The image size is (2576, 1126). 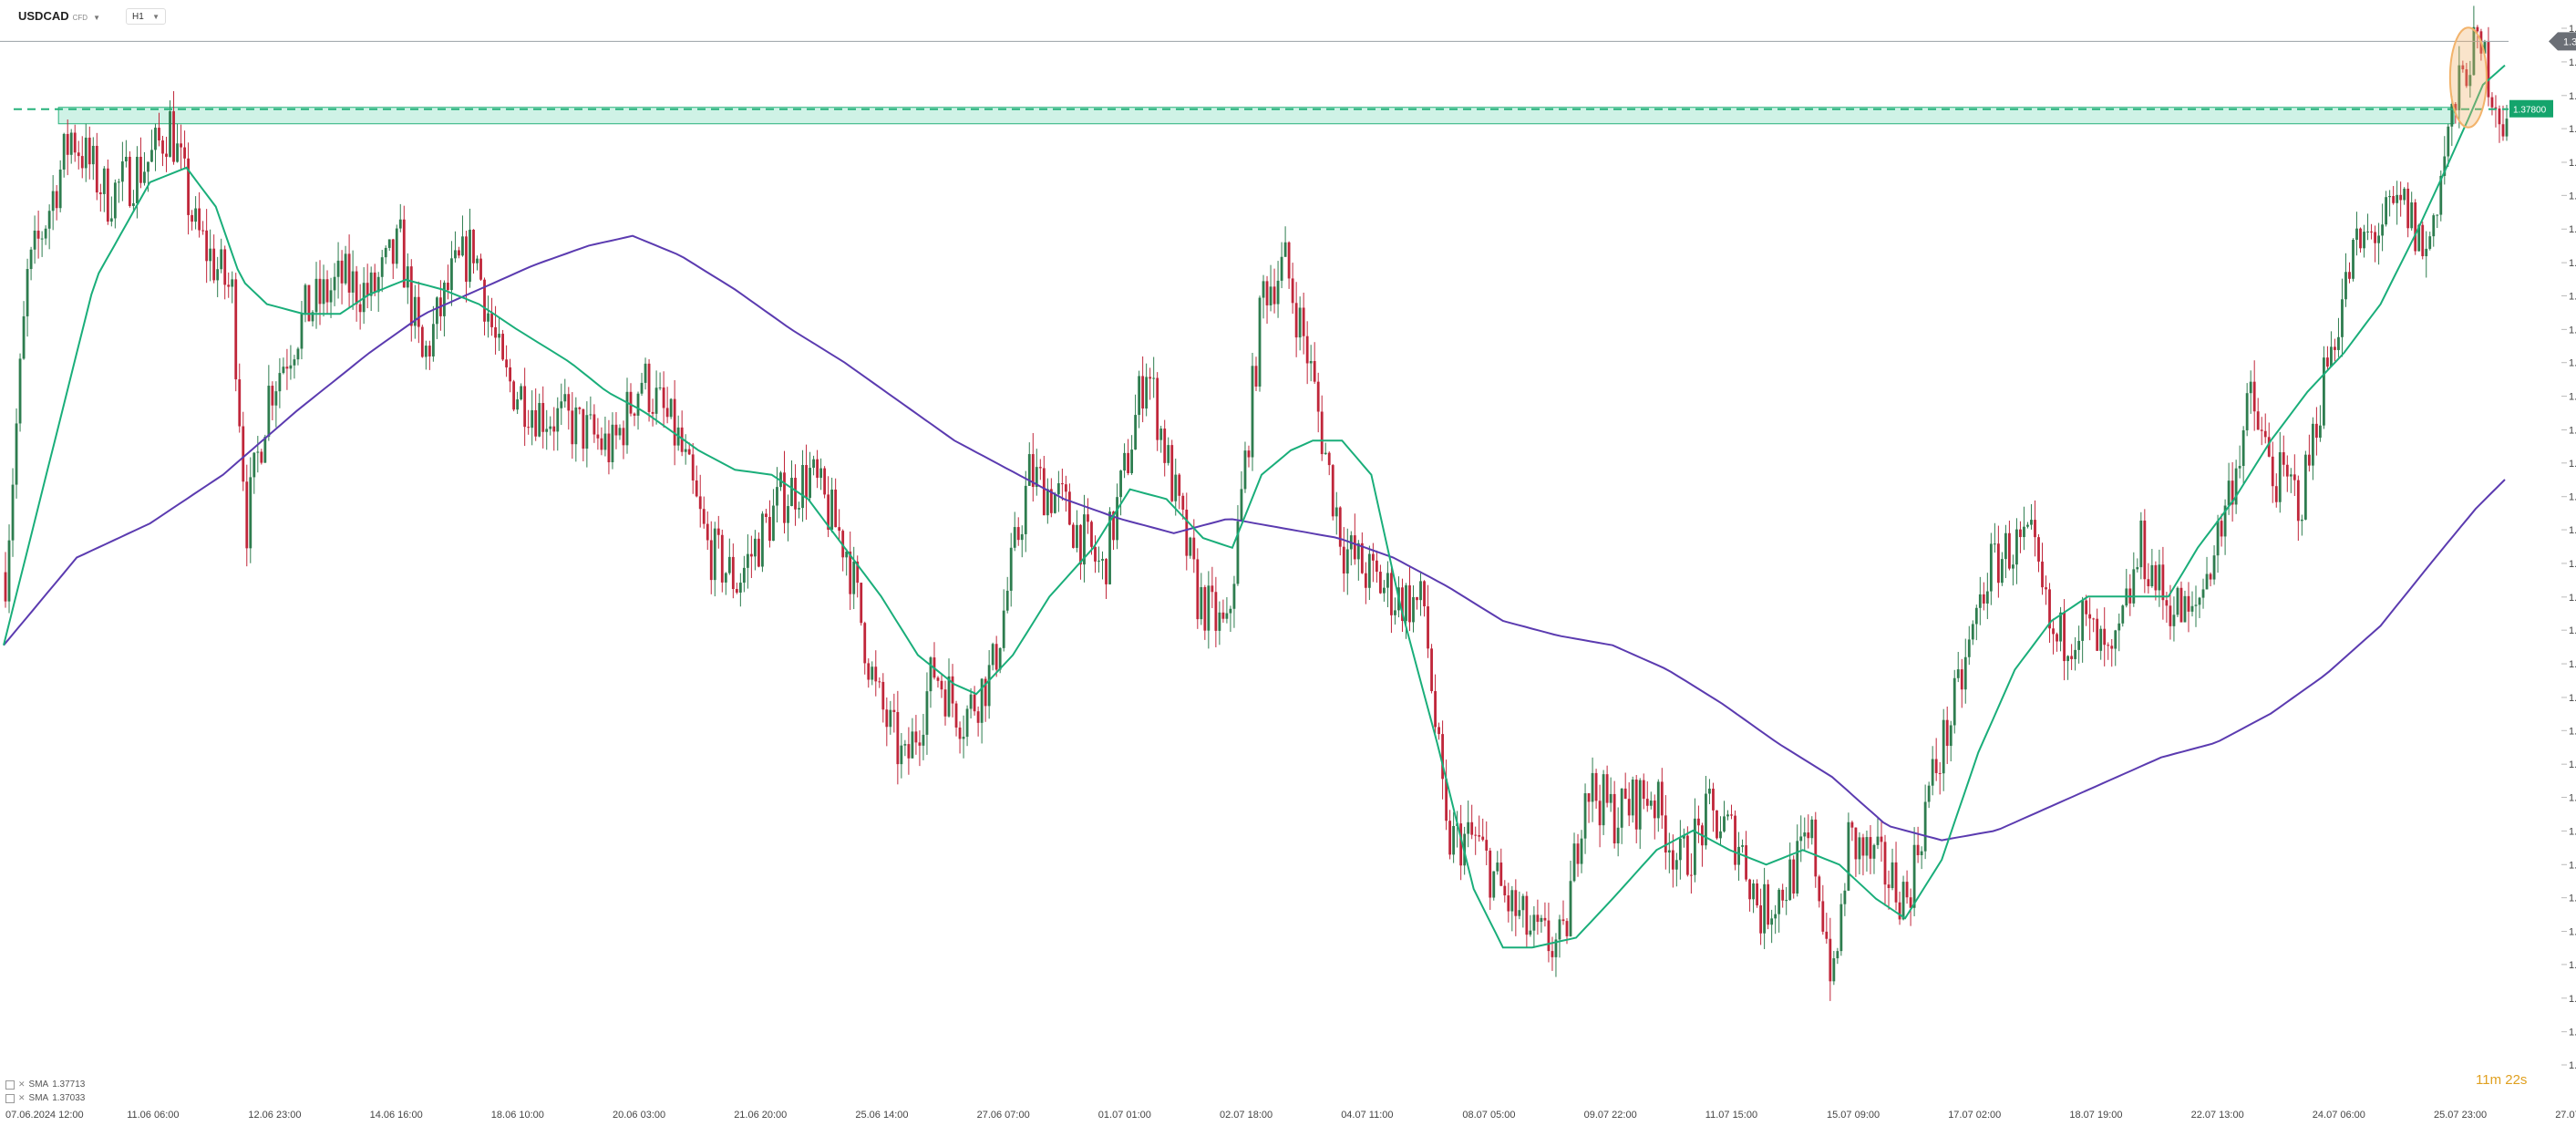 What do you see at coordinates (44, 1115) in the screenshot?
I see `x-tick-label: 07.06.2024 12:00` at bounding box center [44, 1115].